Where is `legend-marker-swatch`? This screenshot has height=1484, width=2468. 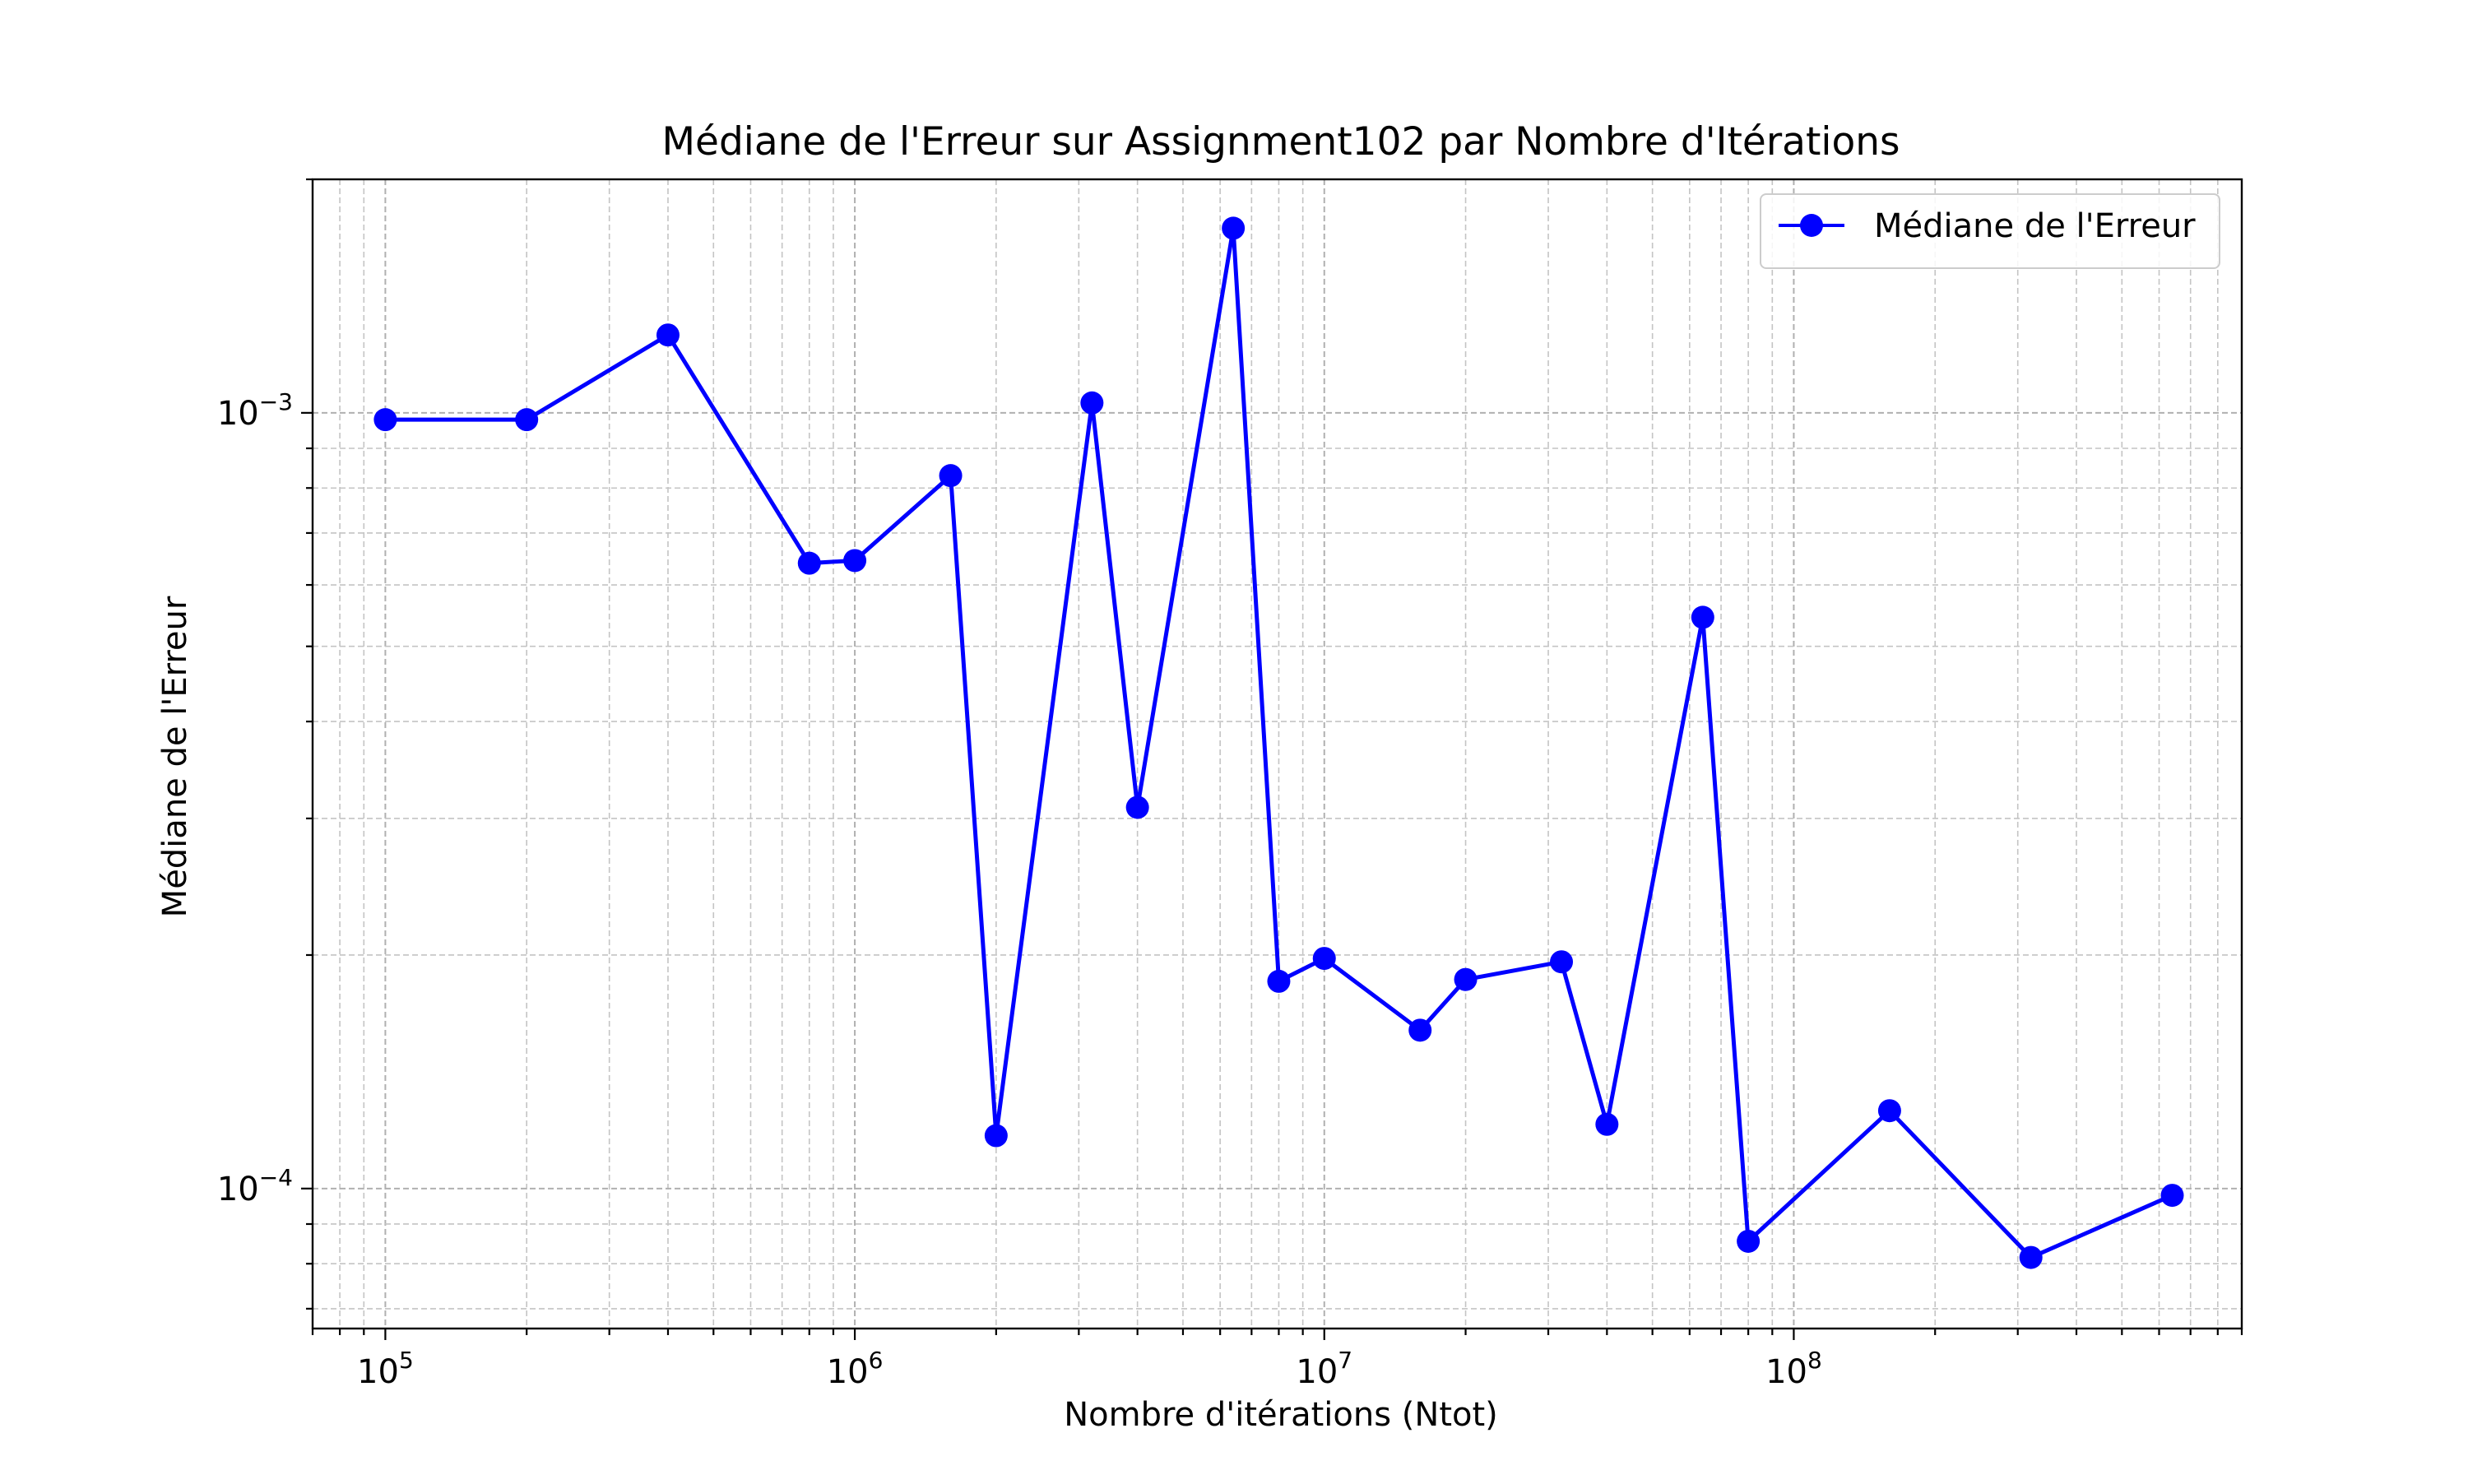
legend-marker-swatch is located at coordinates (1811, 225).